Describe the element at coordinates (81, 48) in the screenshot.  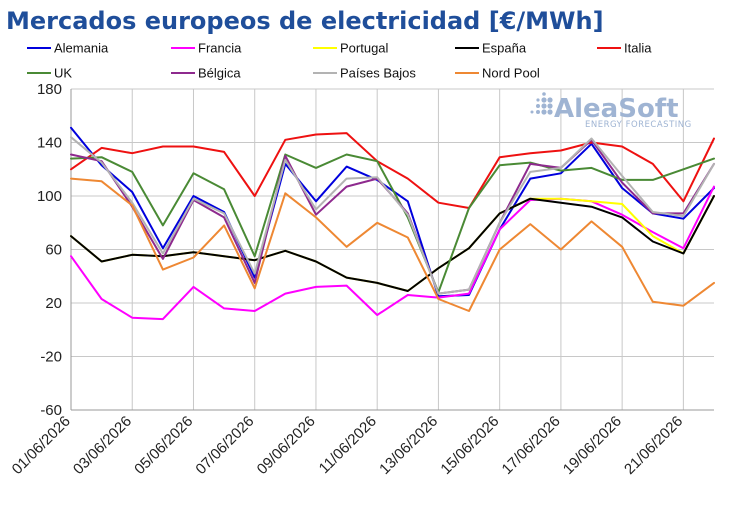
I see `legend-label: Alemania` at that location.